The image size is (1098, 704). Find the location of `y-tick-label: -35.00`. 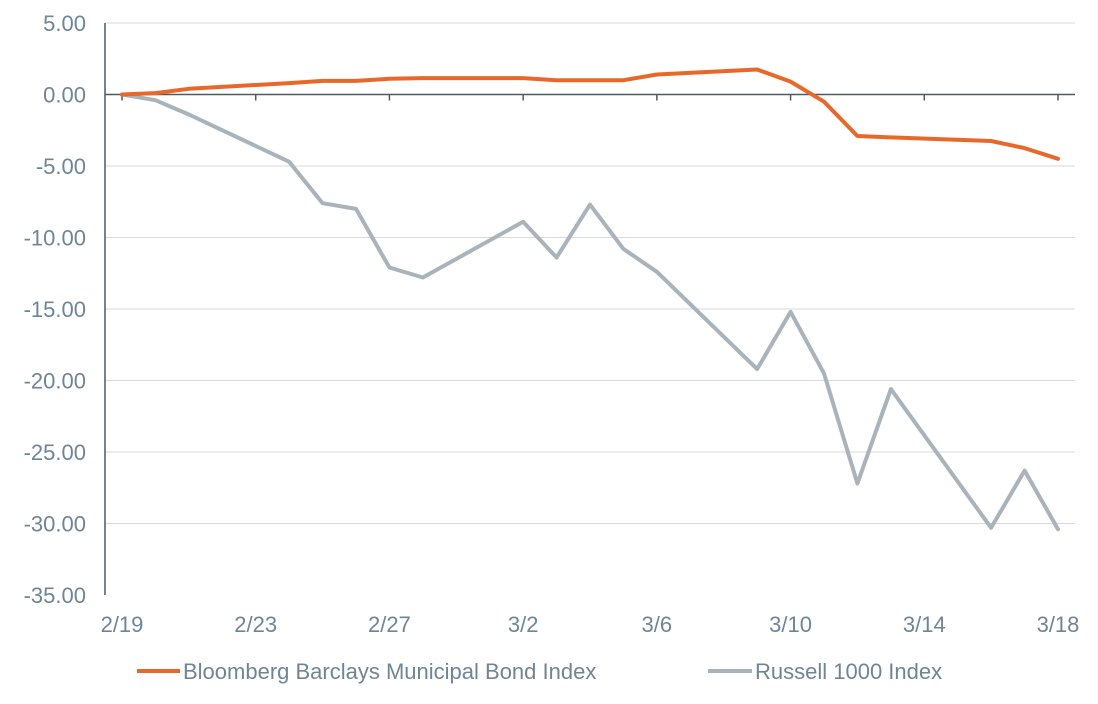

y-tick-label: -35.00 is located at coordinates (55, 595).